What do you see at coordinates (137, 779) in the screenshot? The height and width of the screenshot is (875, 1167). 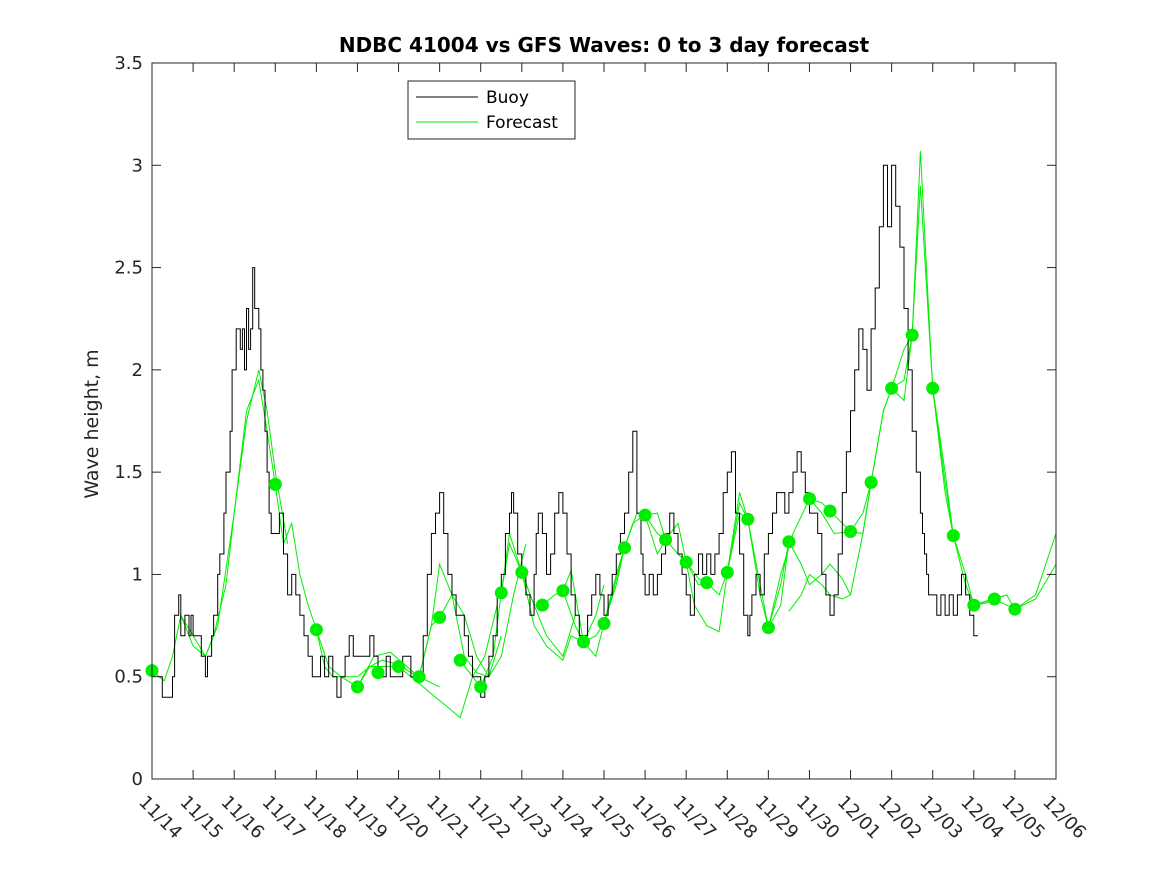 I see `y-tick-label: 0` at bounding box center [137, 779].